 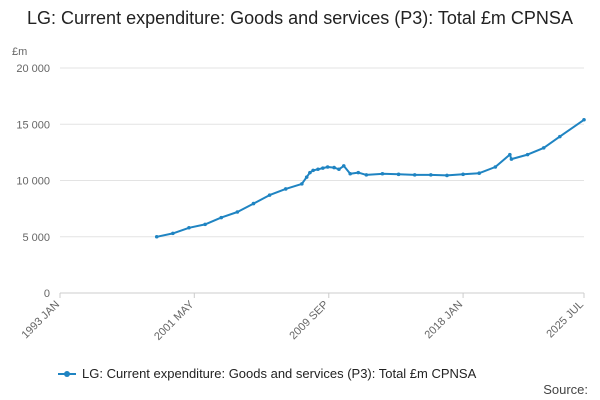 I want to click on legend-swatch-icon, so click(x=67, y=374).